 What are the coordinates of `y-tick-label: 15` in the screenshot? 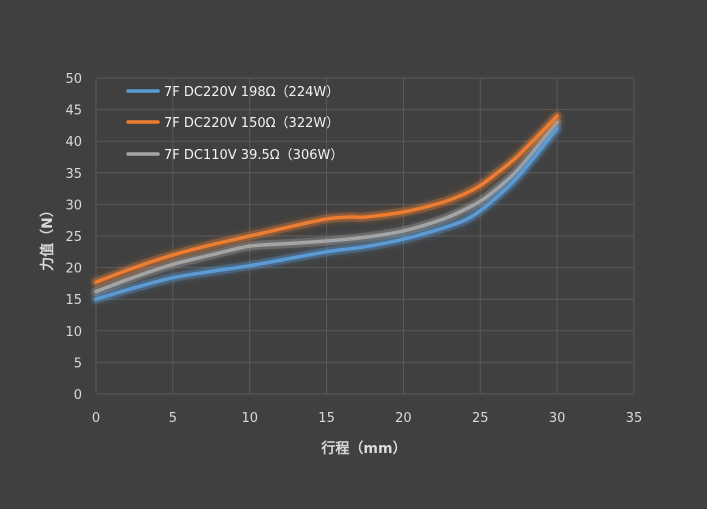 It's located at (73, 300).